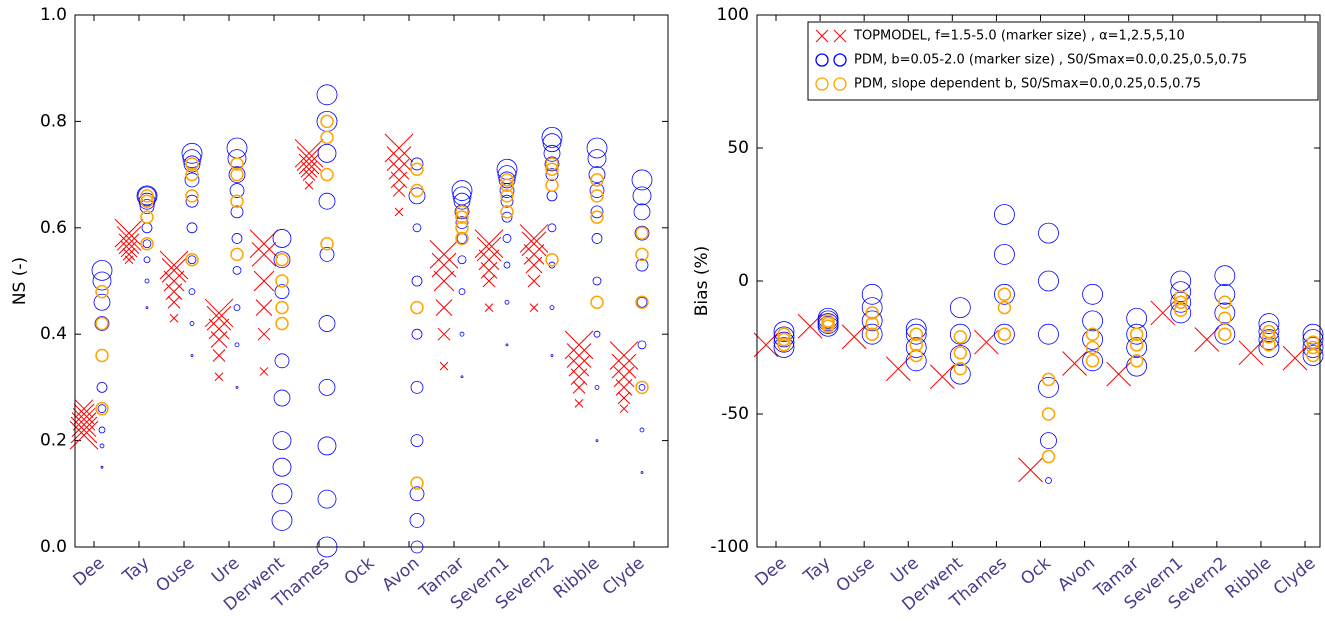 Image resolution: width=1325 pixels, height=626 pixels. Describe the element at coordinates (822, 84) in the screenshot. I see `legend-marker` at that location.